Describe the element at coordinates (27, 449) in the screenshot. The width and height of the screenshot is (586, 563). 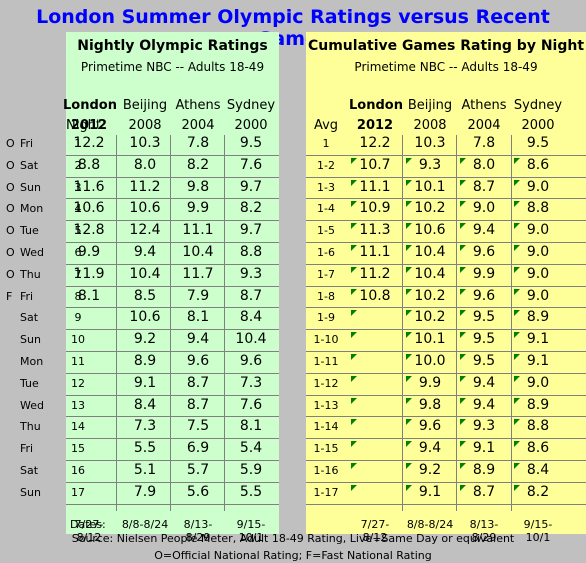
I see `day-label: Fri` at that location.